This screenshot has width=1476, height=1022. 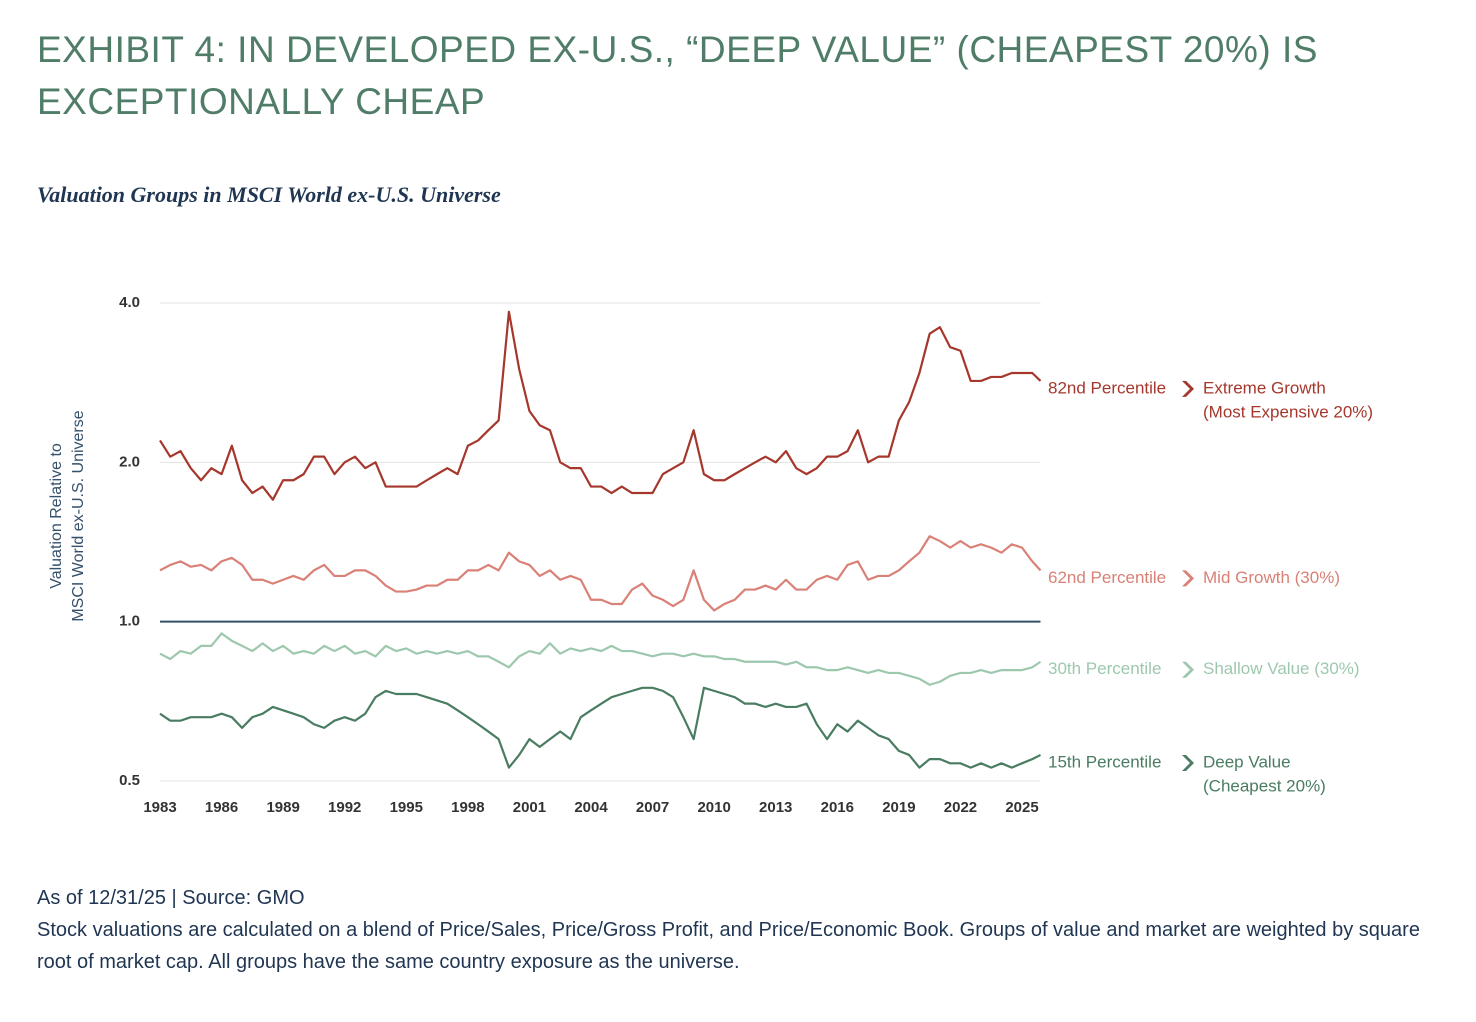 I want to click on percentile-label: 82nd Percentile, so click(x=1107, y=387).